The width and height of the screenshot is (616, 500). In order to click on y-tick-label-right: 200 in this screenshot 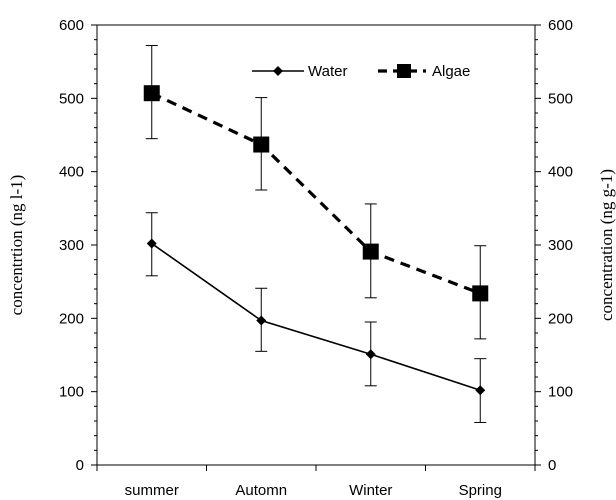, I will do `click(560, 318)`.